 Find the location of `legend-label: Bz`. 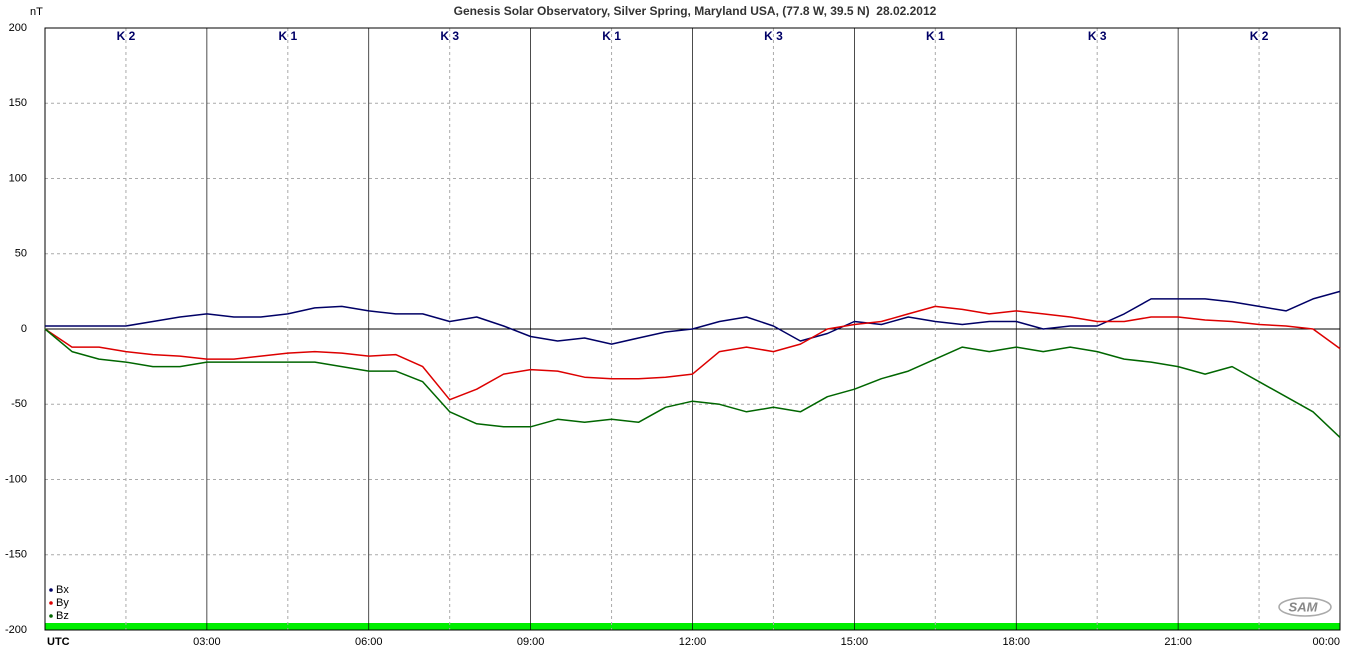

legend-label: Bz is located at coordinates (62, 616).